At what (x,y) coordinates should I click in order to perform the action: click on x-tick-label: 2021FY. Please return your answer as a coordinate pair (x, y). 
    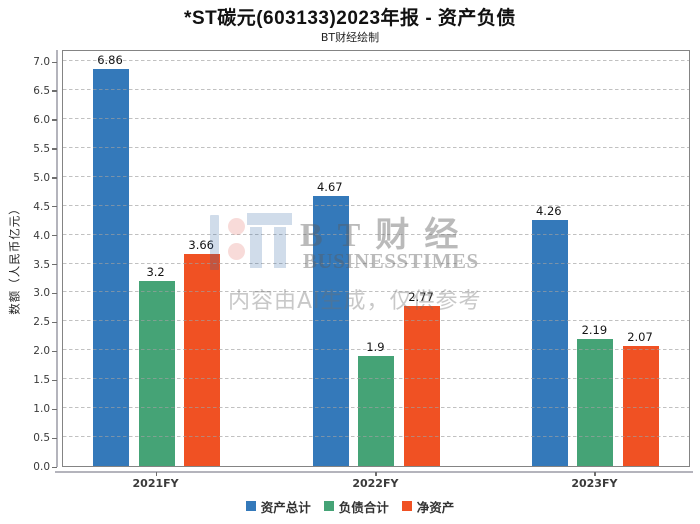
    Looking at the image, I should click on (155, 483).